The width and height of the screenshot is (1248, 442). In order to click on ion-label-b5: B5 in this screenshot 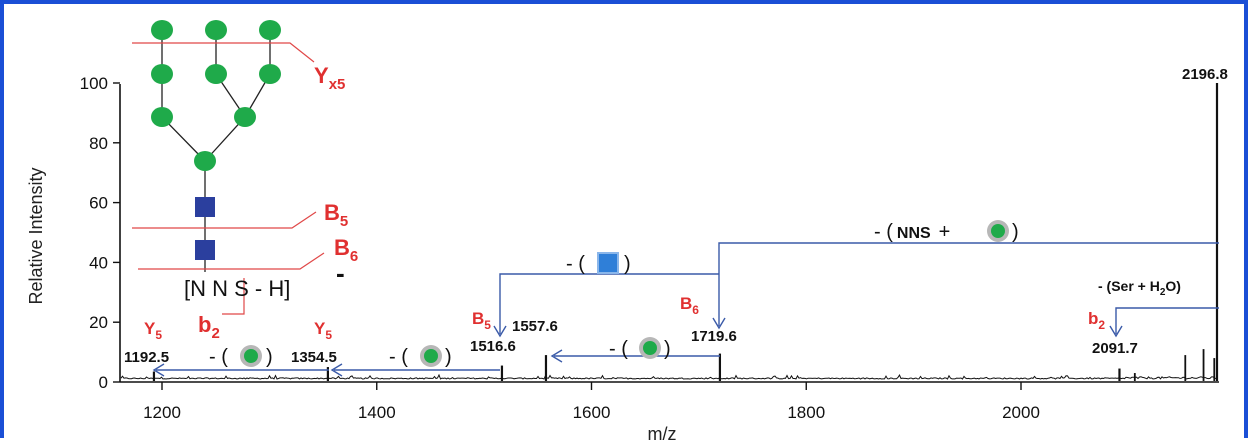, I will do `click(481, 320)`.